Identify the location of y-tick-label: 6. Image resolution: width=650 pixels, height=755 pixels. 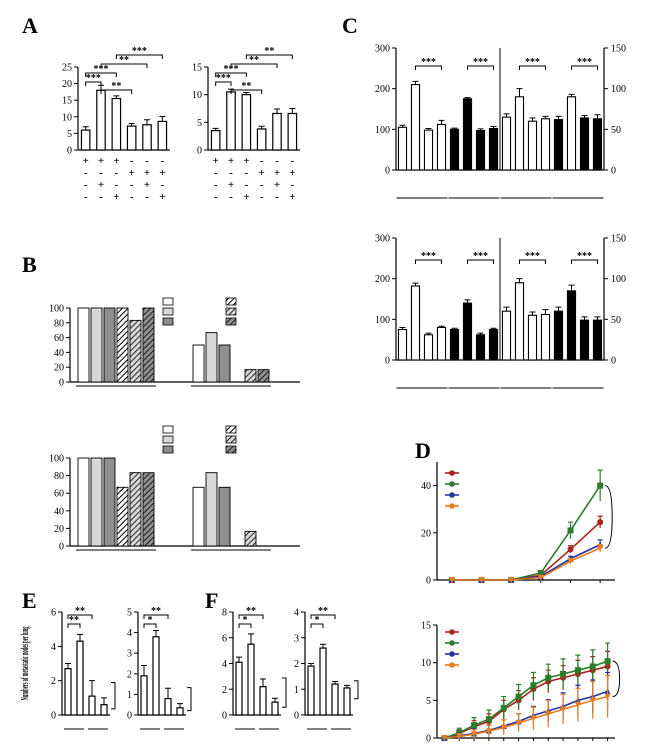
(53, 613).